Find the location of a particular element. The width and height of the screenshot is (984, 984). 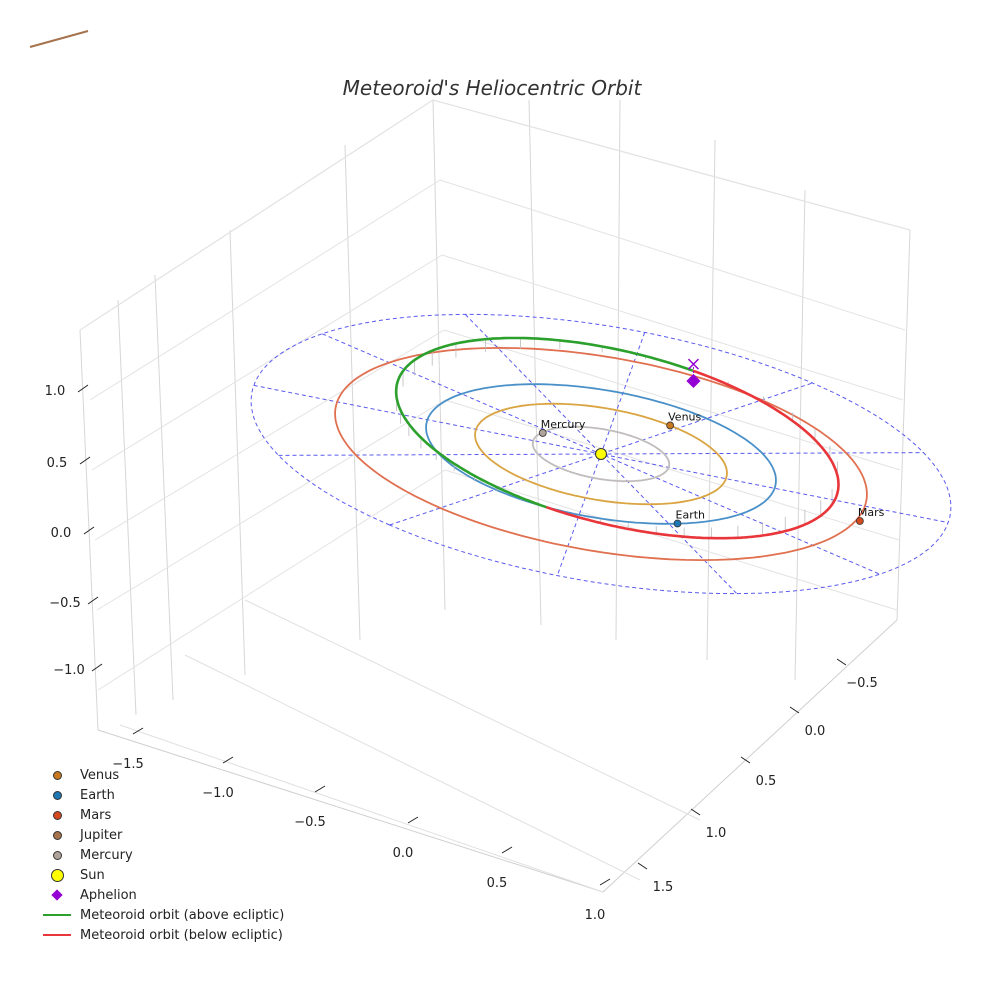

y-tick-label: −0.5 is located at coordinates (862, 683).